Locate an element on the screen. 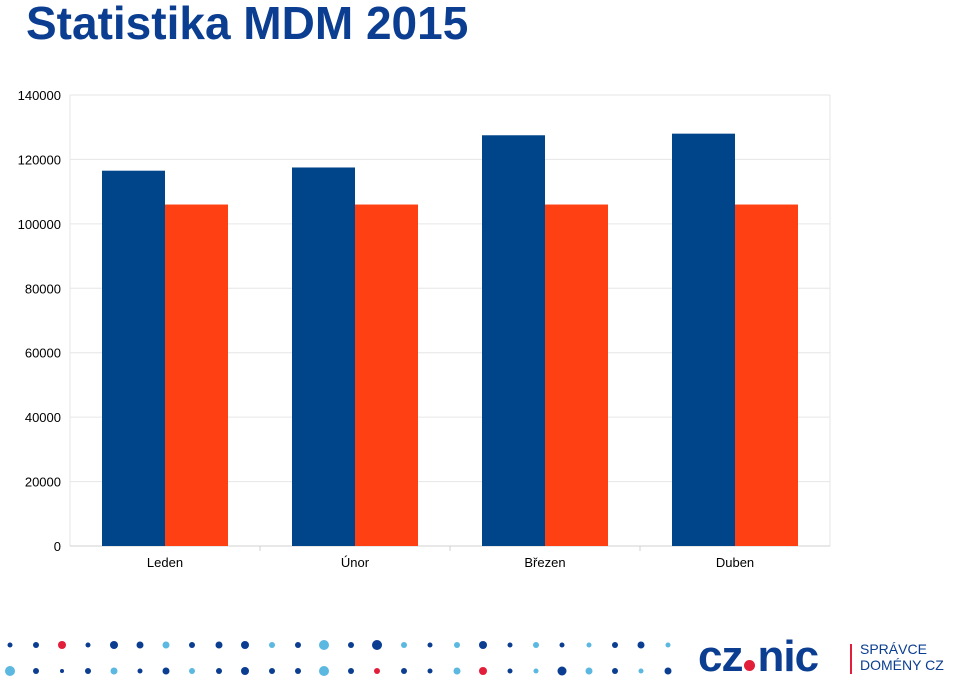 The width and height of the screenshot is (960, 682). y-tick-label: 20000 is located at coordinates (43, 482).